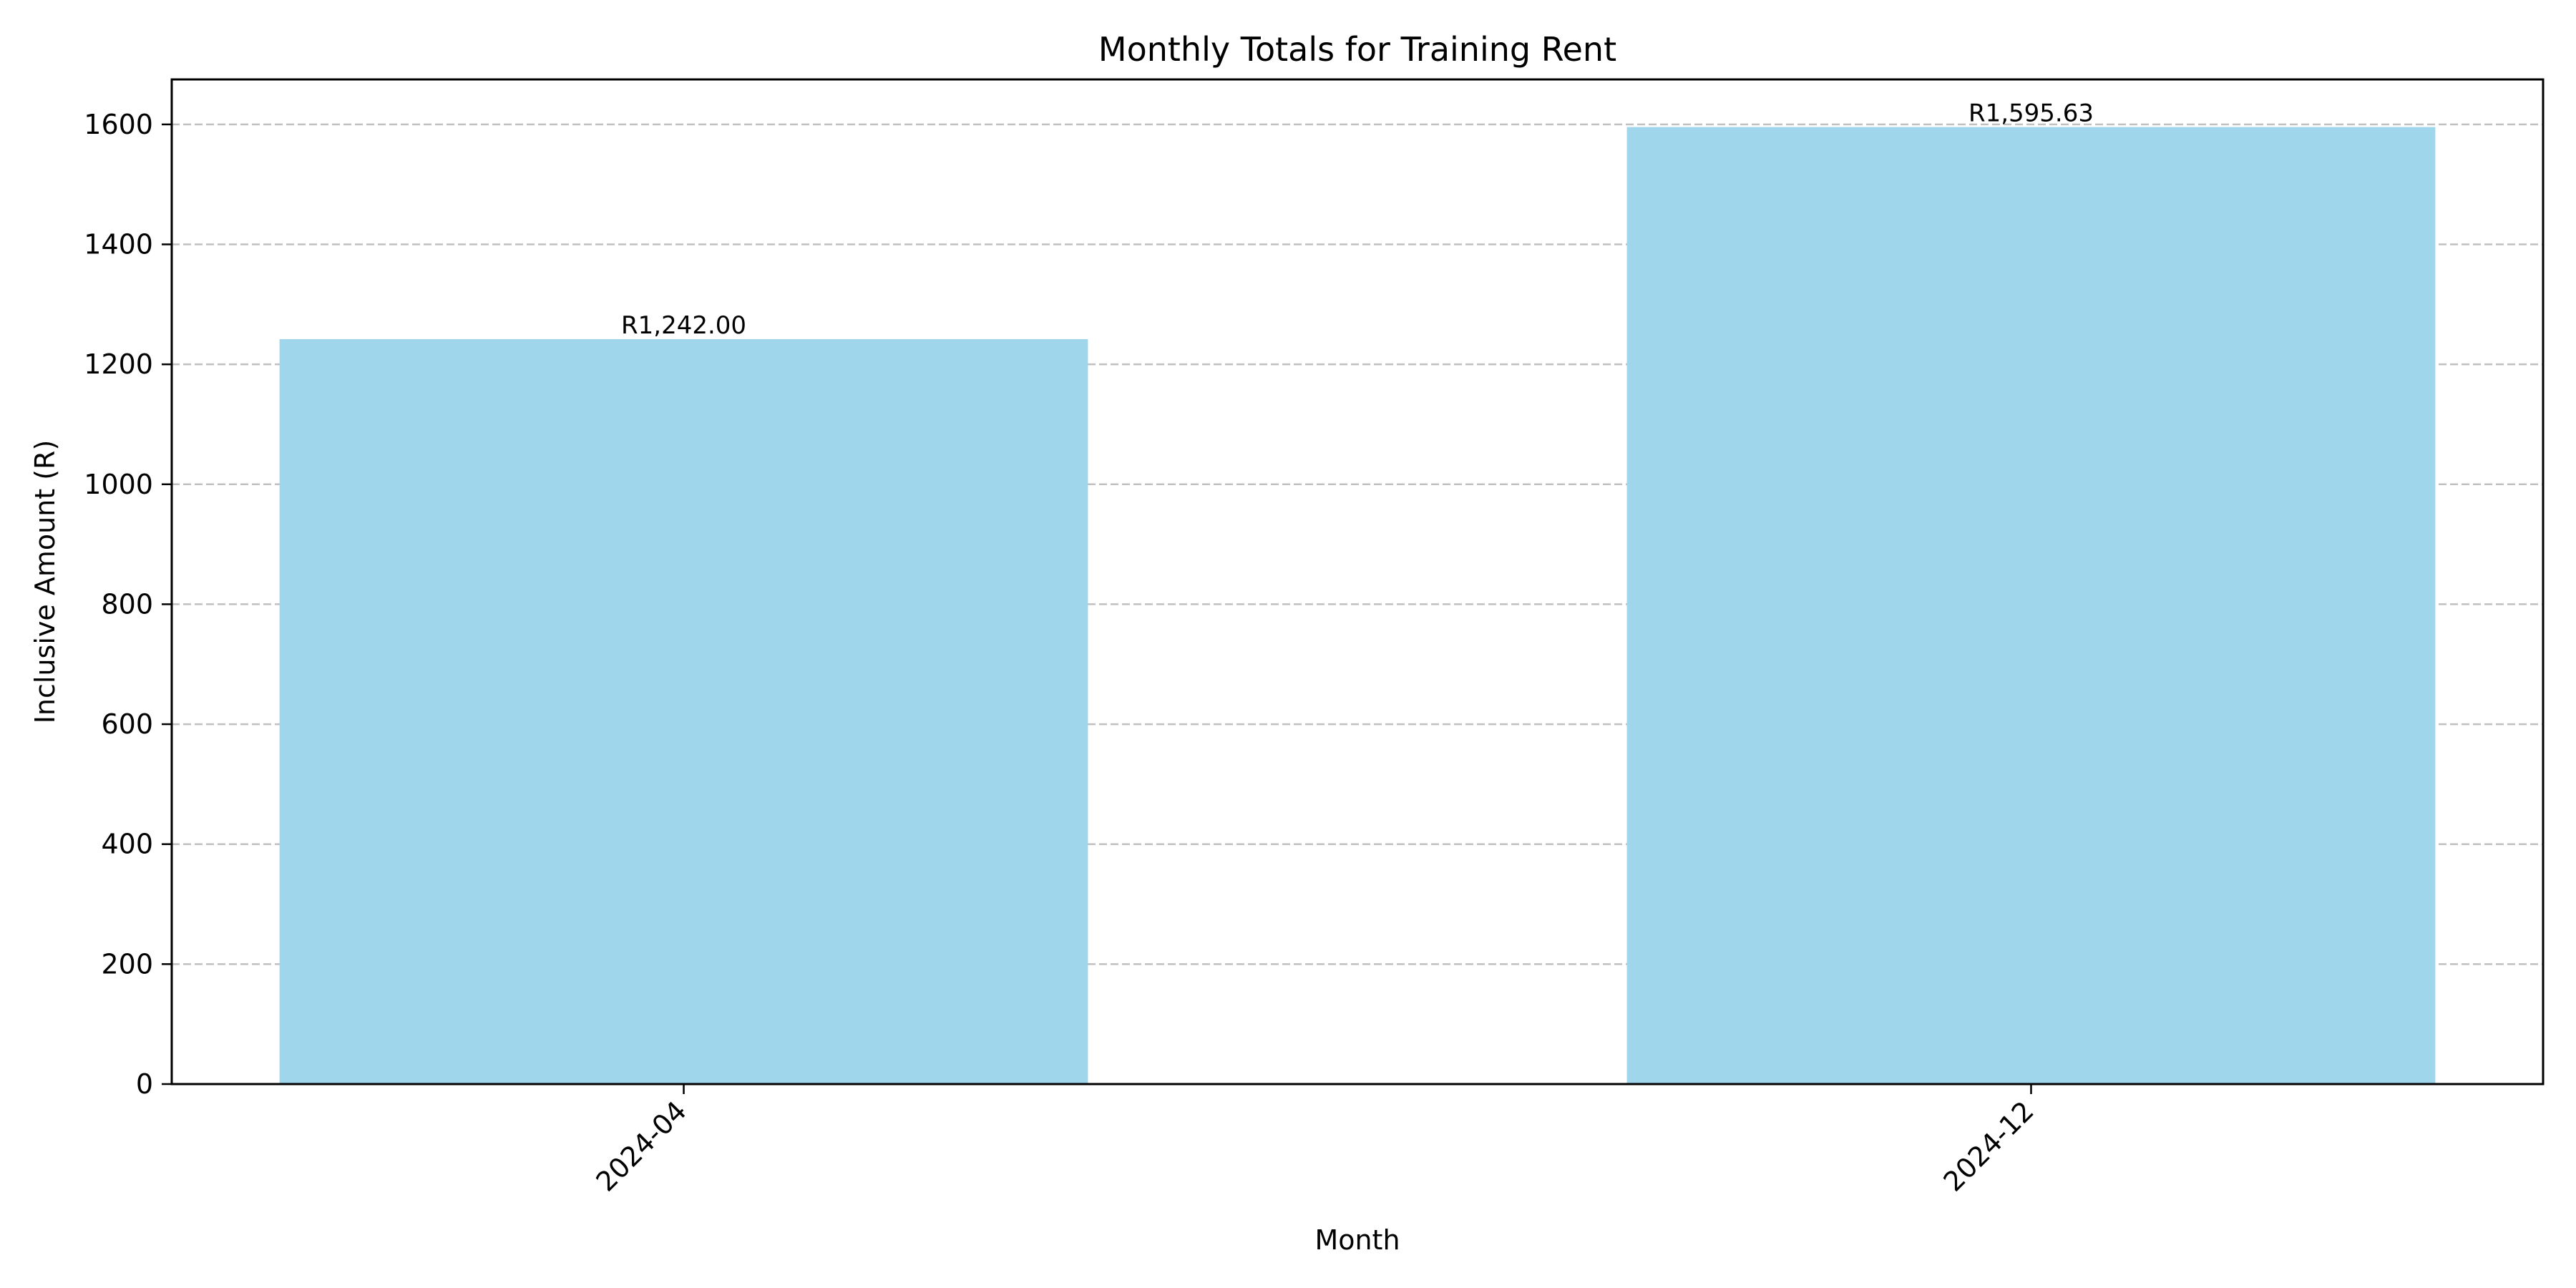 Image resolution: width=2576 pixels, height=1288 pixels. What do you see at coordinates (1357, 219) in the screenshot?
I see `data-labels: R1,242.00 R1,595.63` at bounding box center [1357, 219].